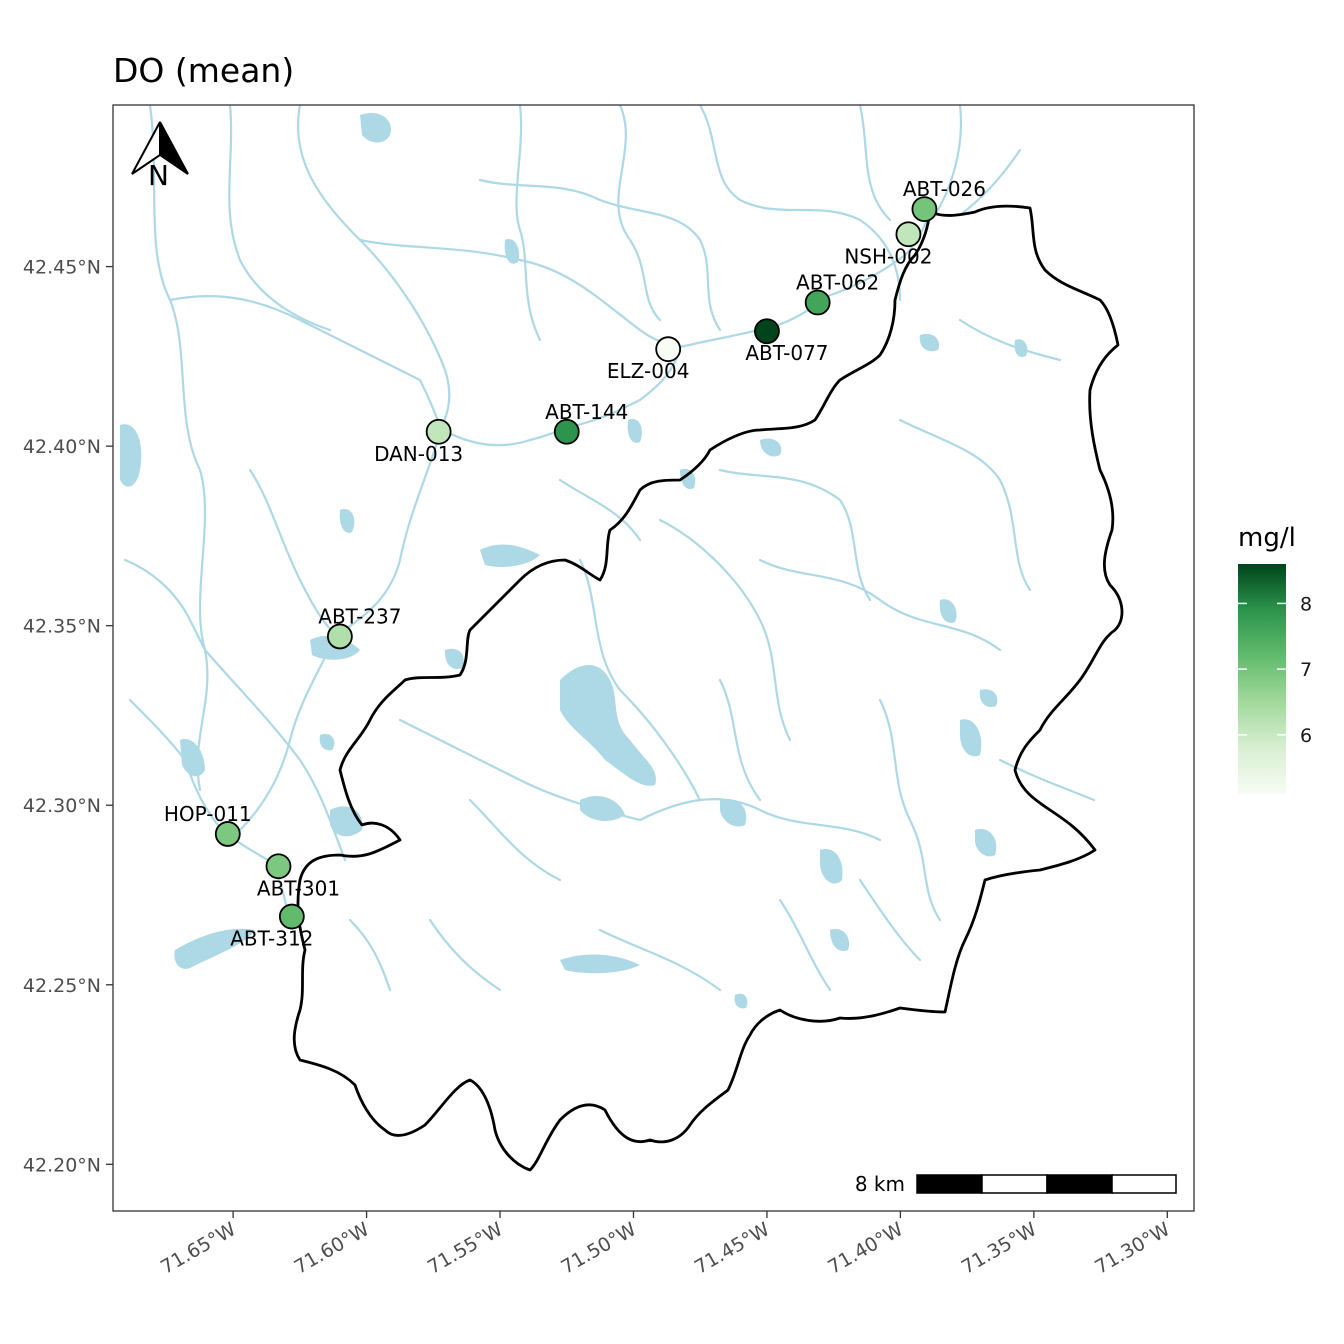 The width and height of the screenshot is (1344, 1344). I want to click on color-legend: mg/l 6 7 8, so click(1275, 658).